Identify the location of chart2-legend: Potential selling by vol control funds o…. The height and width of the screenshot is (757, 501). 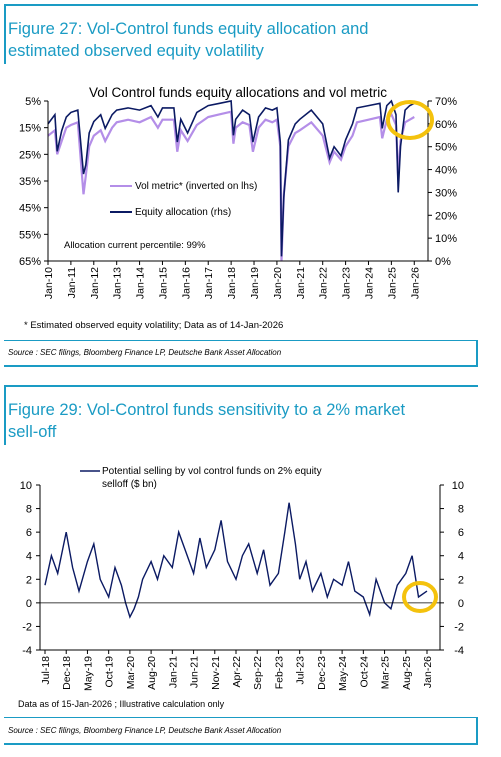
(202, 478).